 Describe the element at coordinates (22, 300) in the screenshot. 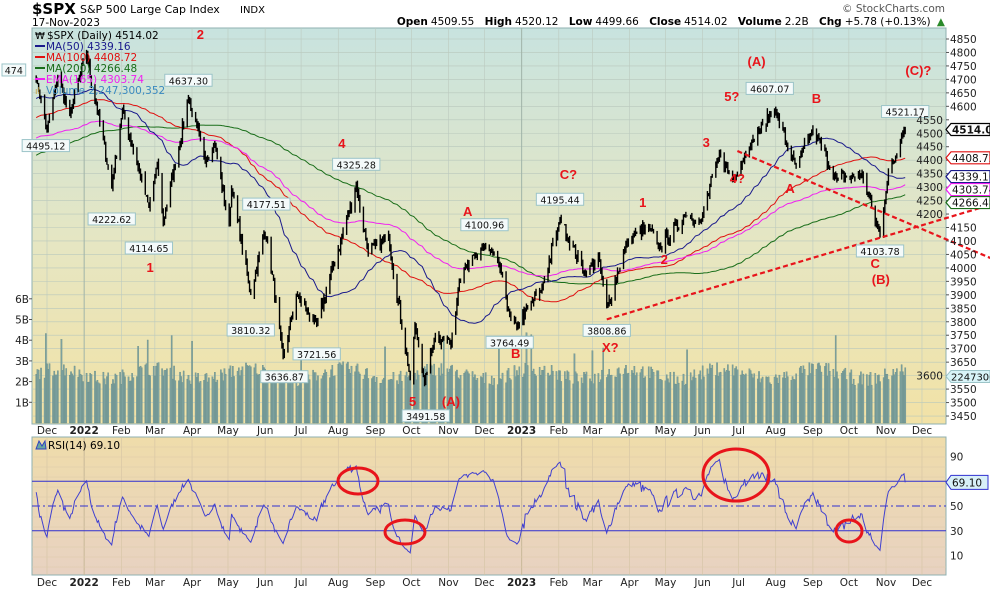

I see `volume-tick-label: 6B` at that location.